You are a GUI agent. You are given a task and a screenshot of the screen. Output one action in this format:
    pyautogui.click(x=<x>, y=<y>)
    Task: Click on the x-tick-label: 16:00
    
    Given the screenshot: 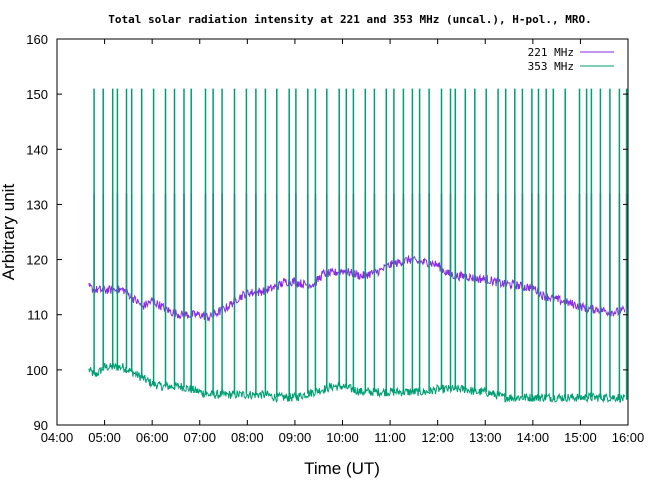 What is the action you would take?
    pyautogui.click(x=628, y=437)
    